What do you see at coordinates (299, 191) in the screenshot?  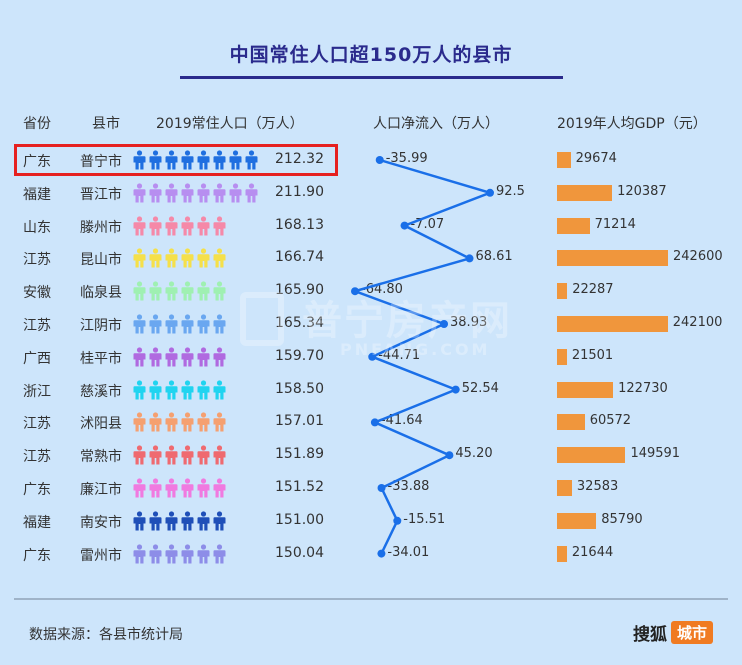 I see `population-value: 211.90` at bounding box center [299, 191].